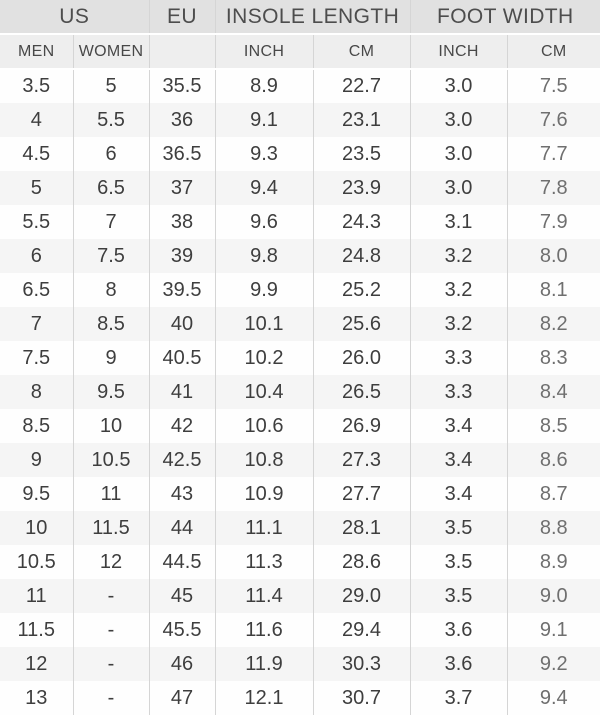 Image resolution: width=600 pixels, height=715 pixels. What do you see at coordinates (182, 358) in the screenshot?
I see `table-cell: 40.5` at bounding box center [182, 358].